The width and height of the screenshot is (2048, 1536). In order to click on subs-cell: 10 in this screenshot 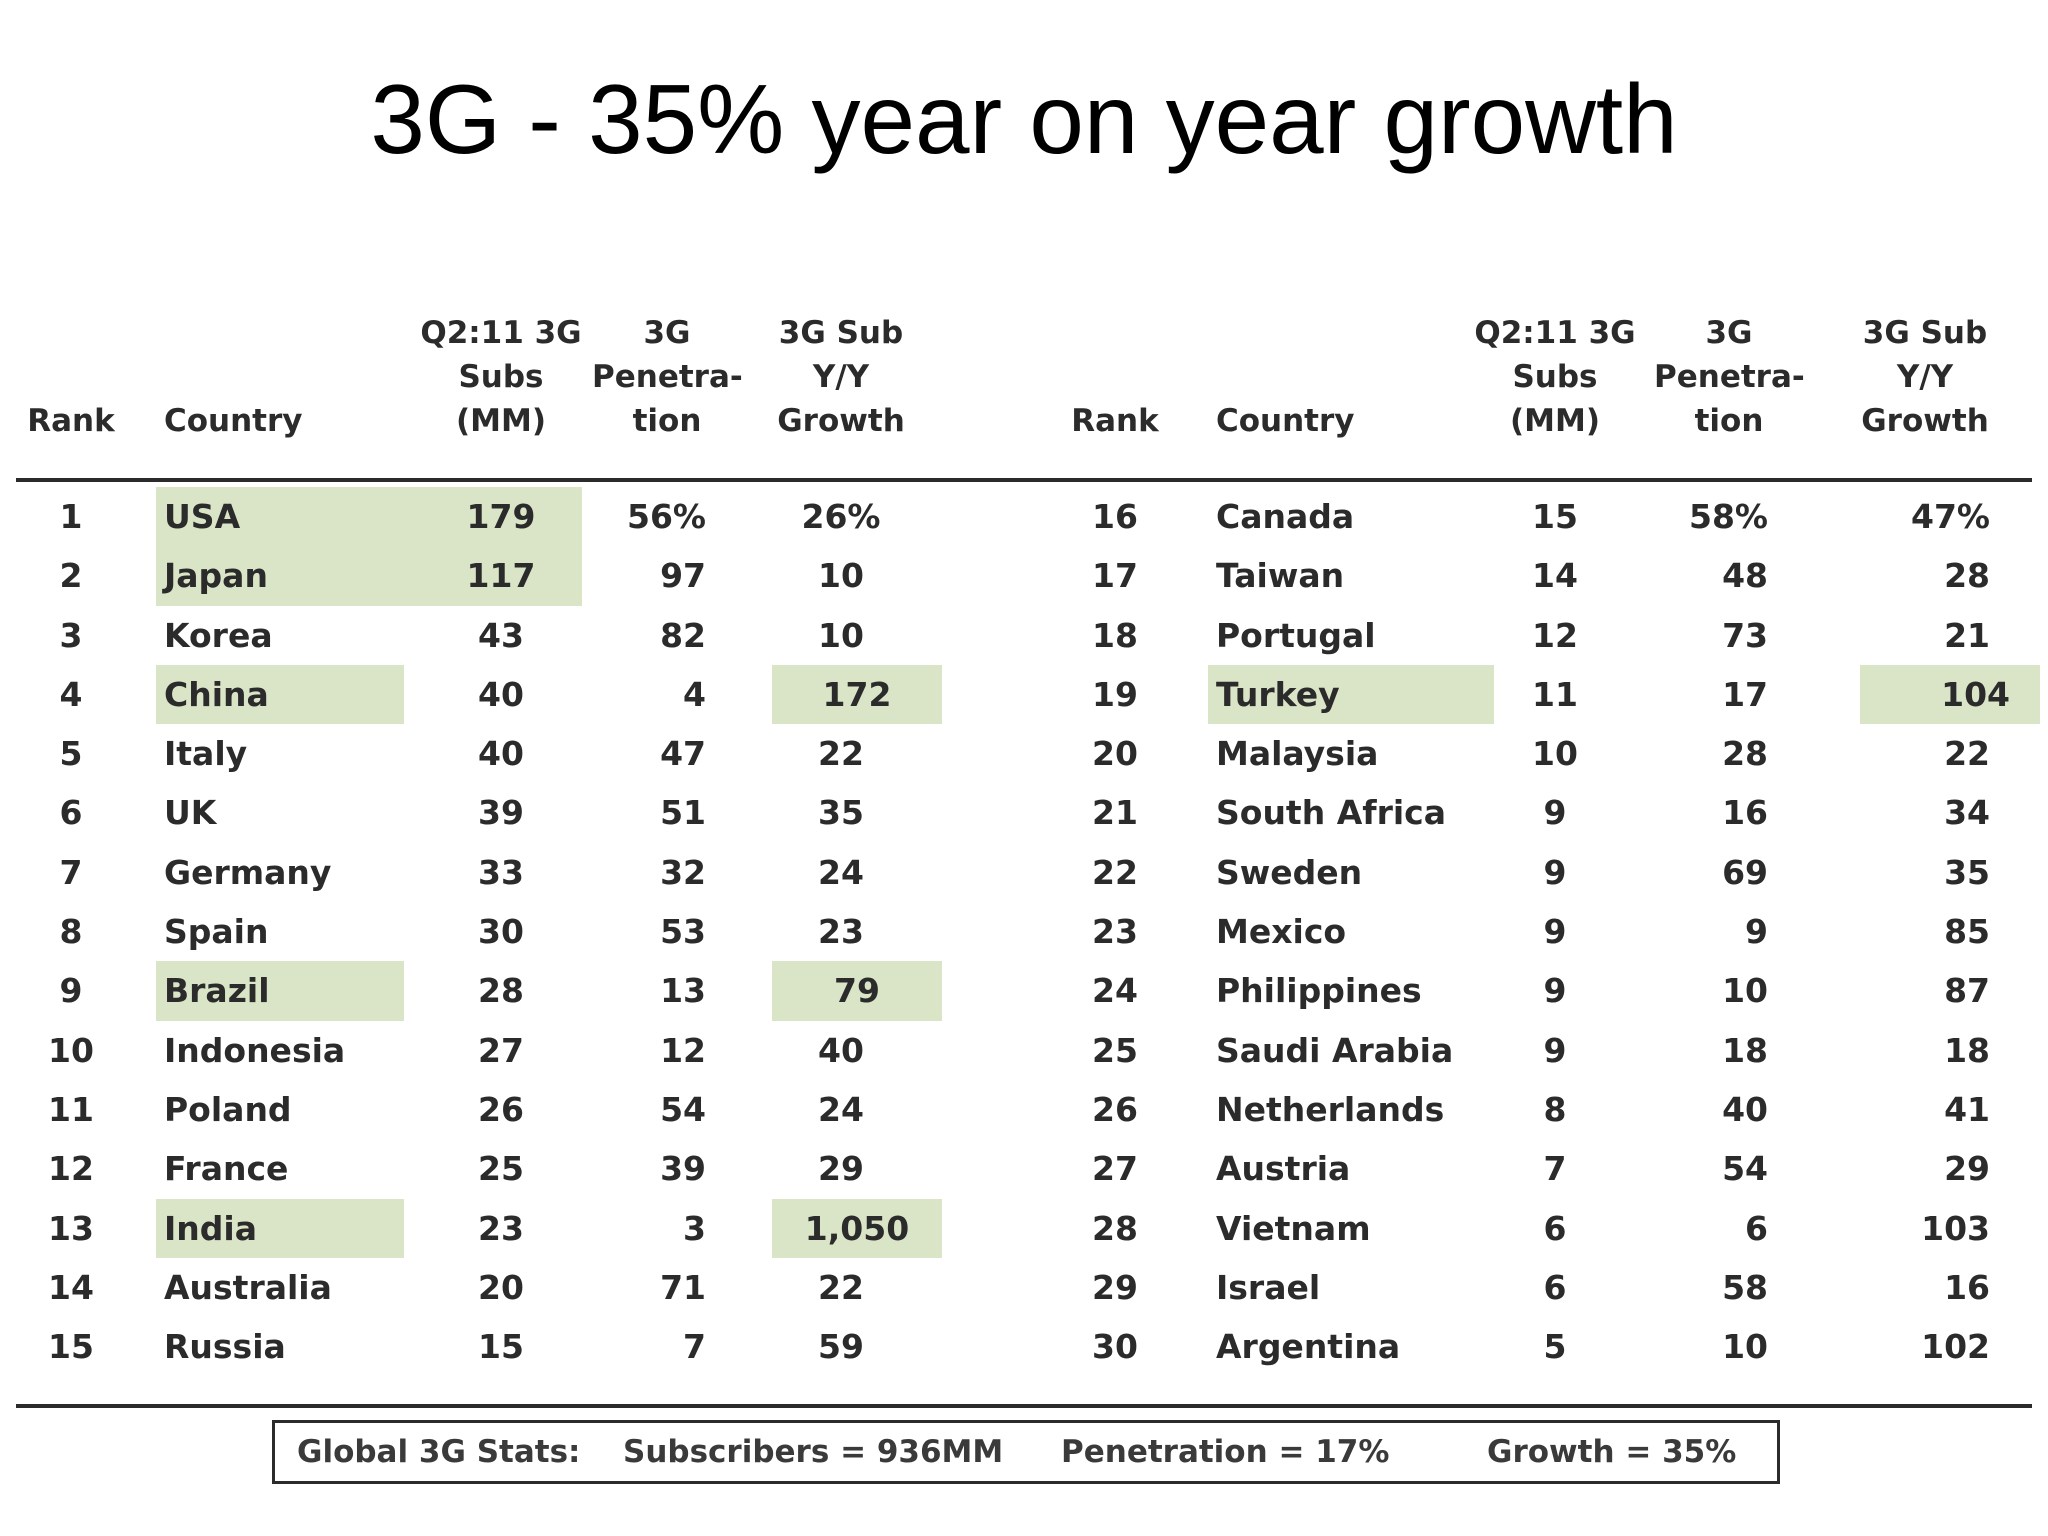, I will do `click(1555, 754)`.